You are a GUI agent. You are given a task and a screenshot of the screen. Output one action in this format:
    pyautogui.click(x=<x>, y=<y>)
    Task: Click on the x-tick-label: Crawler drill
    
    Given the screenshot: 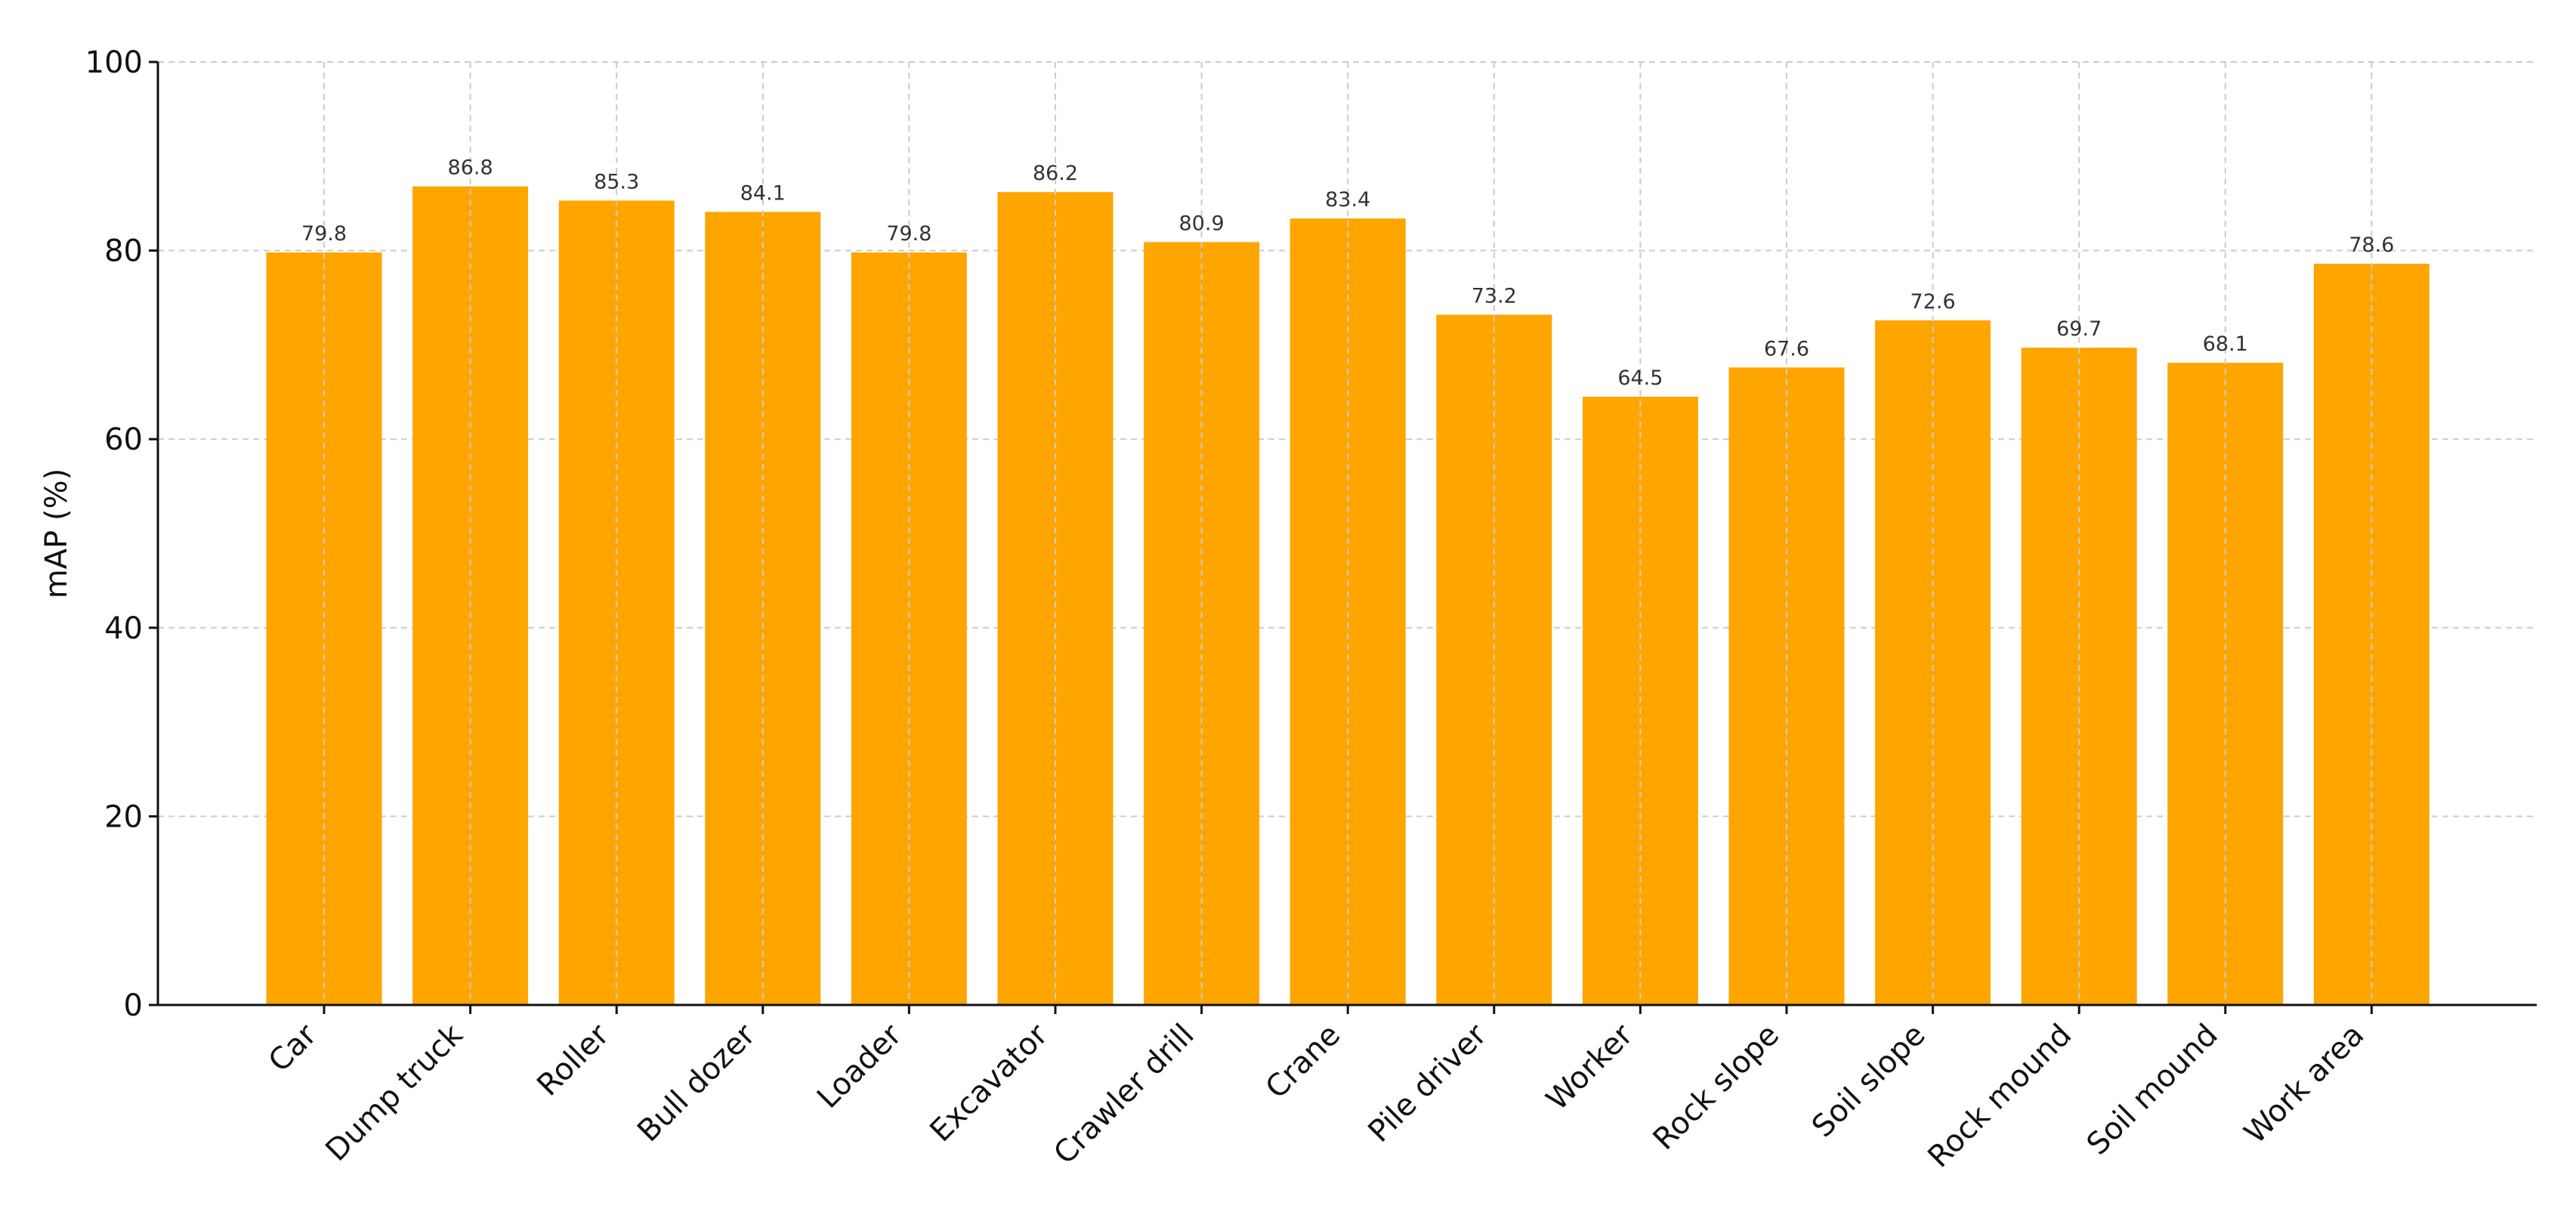 What is the action you would take?
    pyautogui.click(x=1123, y=1094)
    